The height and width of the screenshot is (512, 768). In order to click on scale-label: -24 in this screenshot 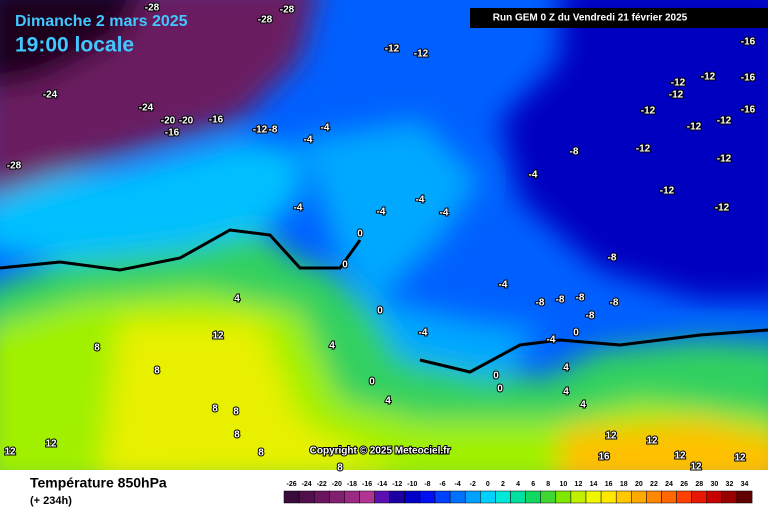, I will do `click(307, 484)`.